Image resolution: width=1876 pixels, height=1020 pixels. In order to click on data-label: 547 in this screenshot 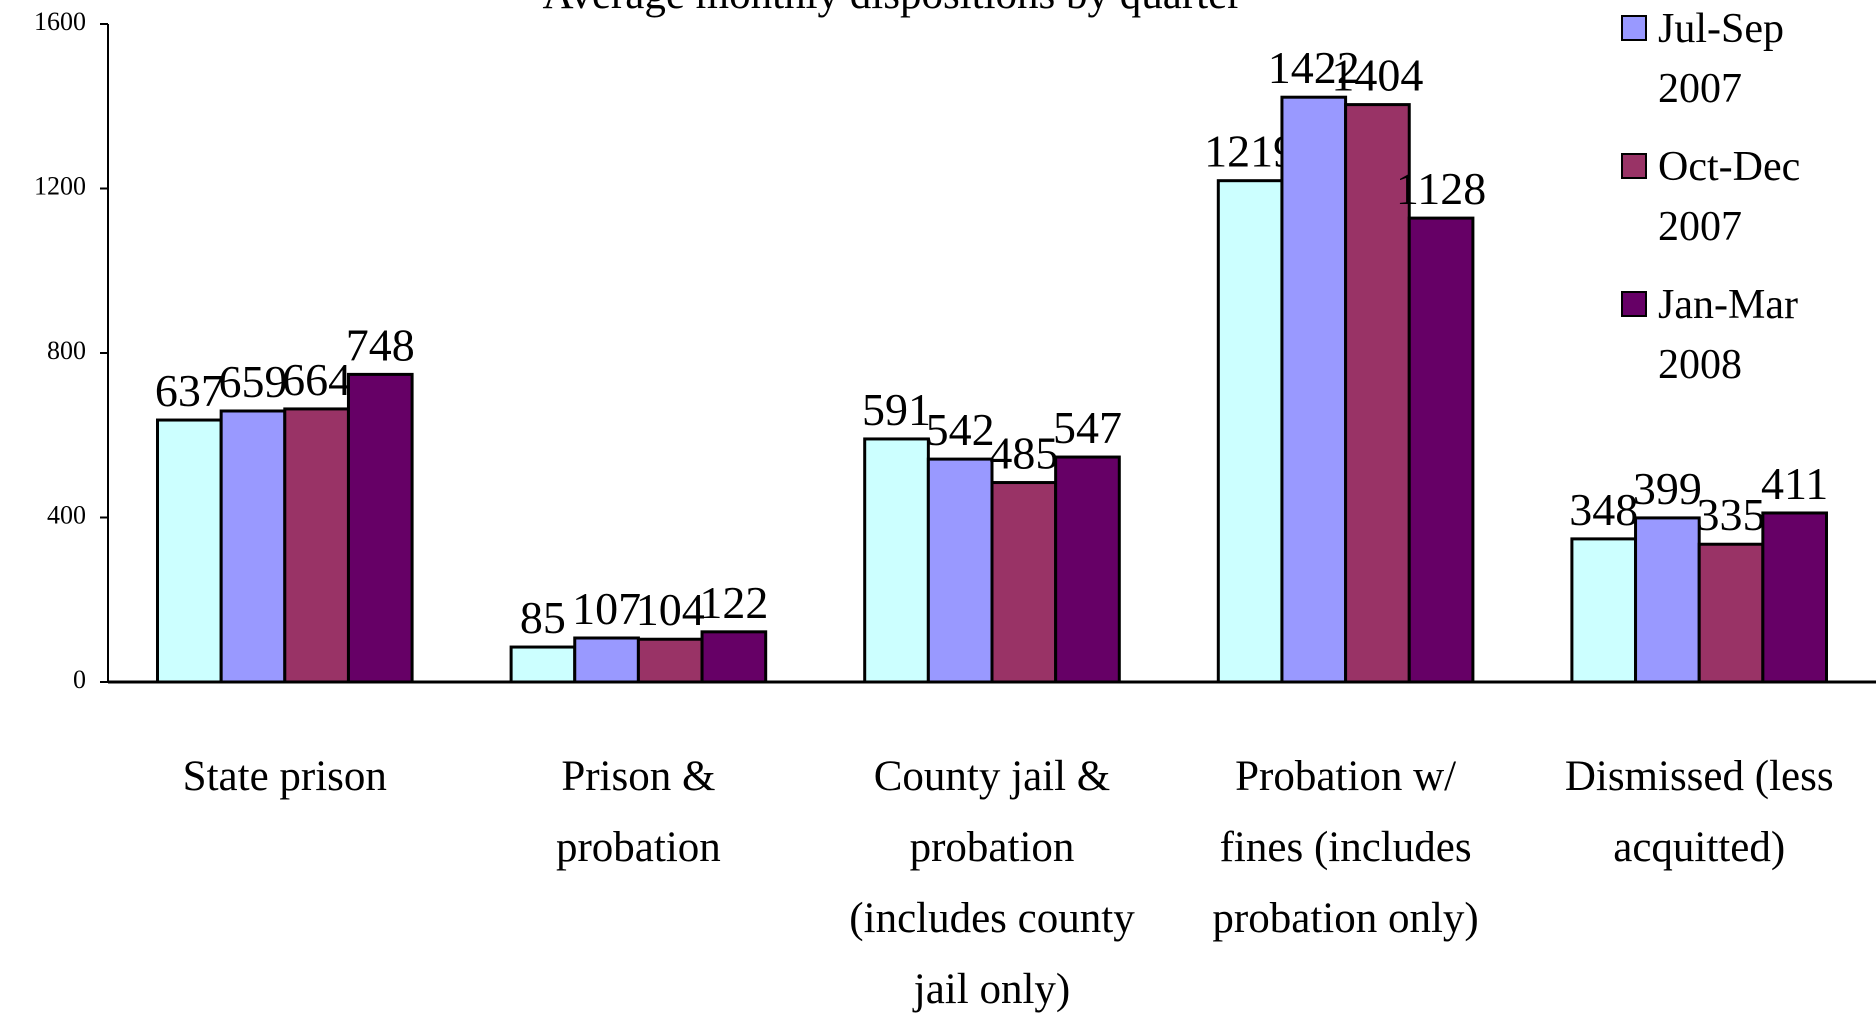, I will do `click(1087, 427)`.